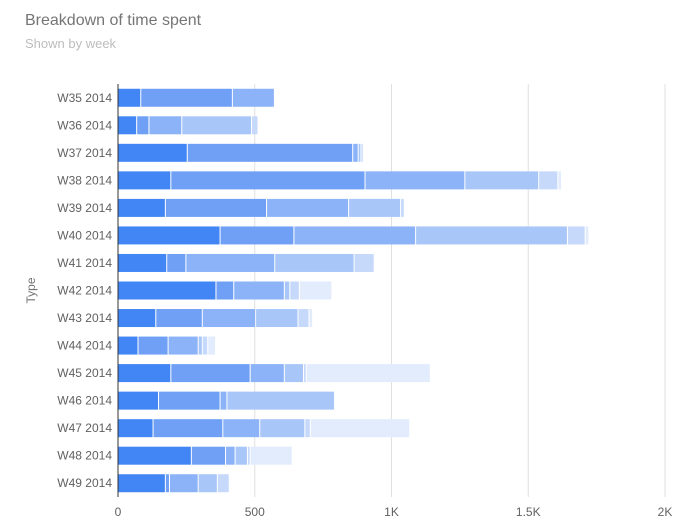  Describe the element at coordinates (84, 401) in the screenshot. I see `y-tick-label: W46 2014` at that location.